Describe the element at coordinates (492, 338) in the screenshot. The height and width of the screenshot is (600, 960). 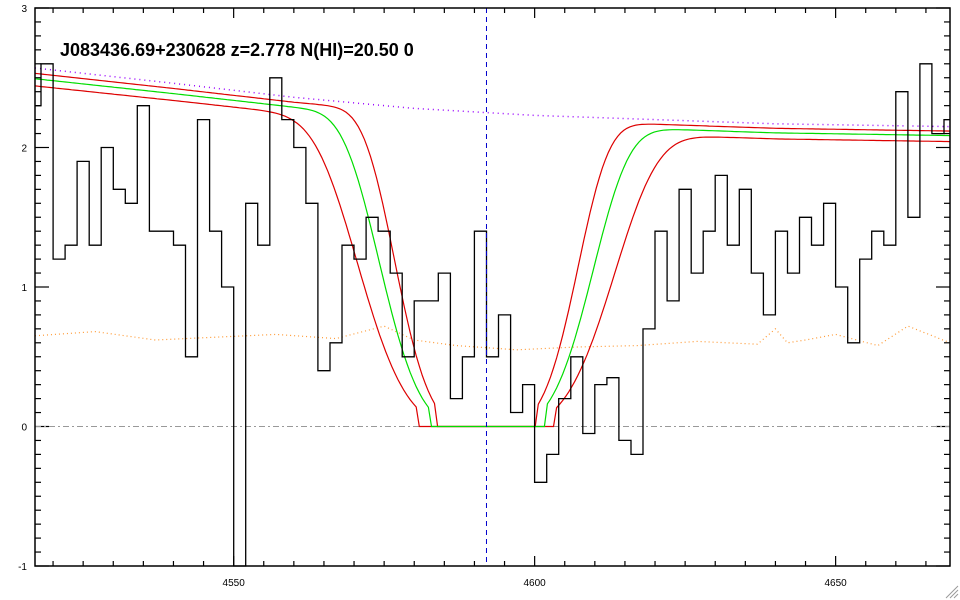
I see `error-spectrum-line` at that location.